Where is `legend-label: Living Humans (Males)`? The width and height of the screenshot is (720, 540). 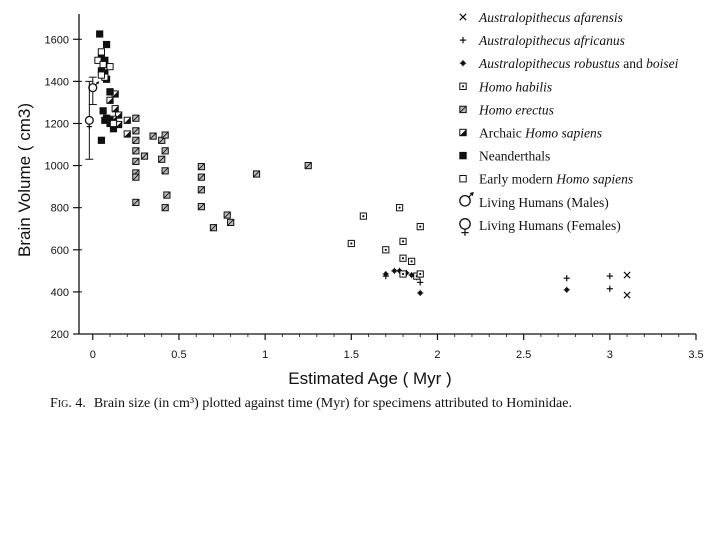 legend-label: Living Humans (Males) is located at coordinates (544, 202).